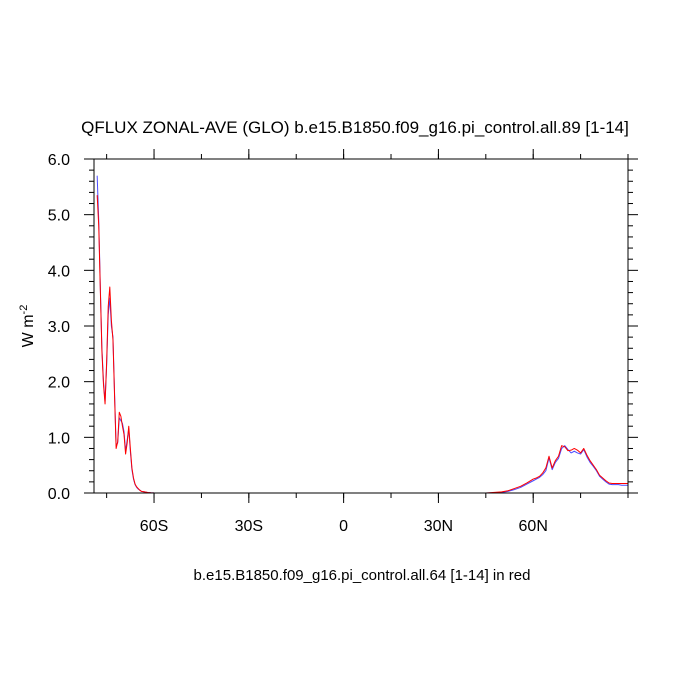  What do you see at coordinates (59, 216) in the screenshot?
I see `y-tick-label: 5.0` at bounding box center [59, 216].